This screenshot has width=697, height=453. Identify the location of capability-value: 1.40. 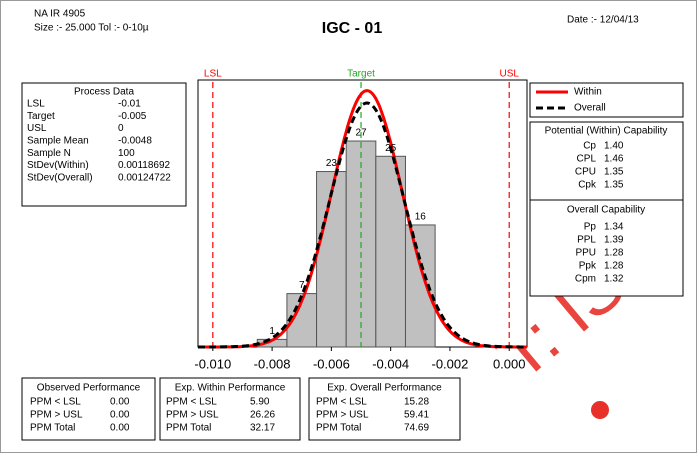
(614, 146).